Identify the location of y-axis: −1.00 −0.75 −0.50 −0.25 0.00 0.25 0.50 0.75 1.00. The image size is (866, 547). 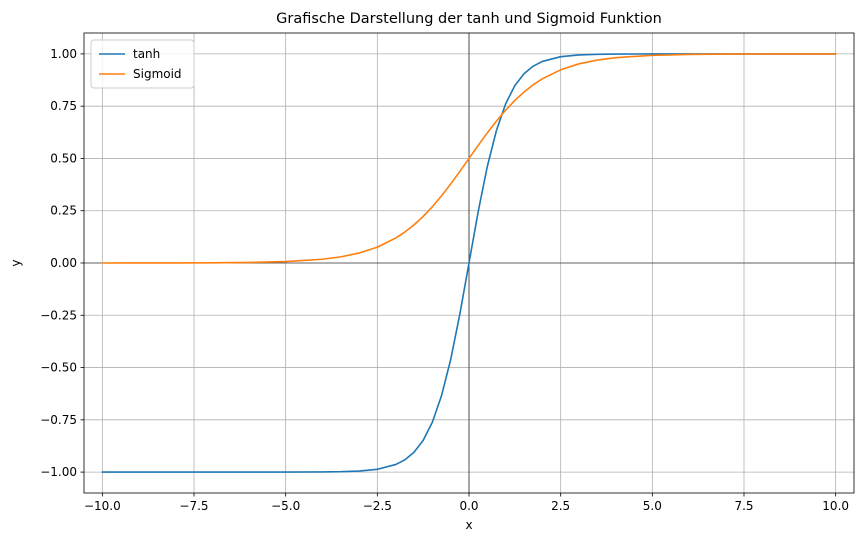
(62, 263).